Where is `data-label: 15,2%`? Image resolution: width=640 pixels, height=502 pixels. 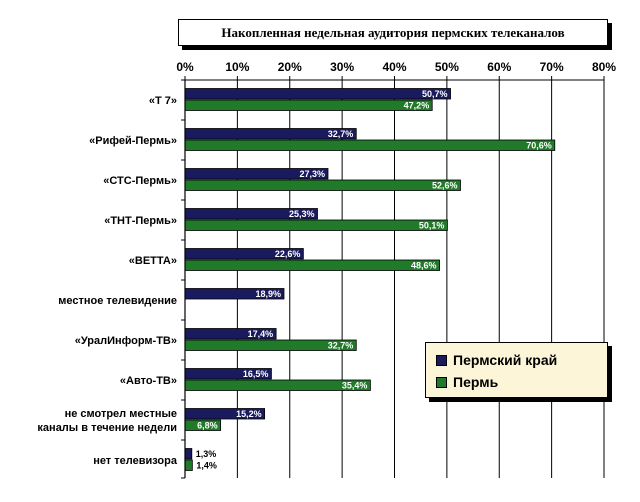
data-label: 15,2% is located at coordinates (249, 414).